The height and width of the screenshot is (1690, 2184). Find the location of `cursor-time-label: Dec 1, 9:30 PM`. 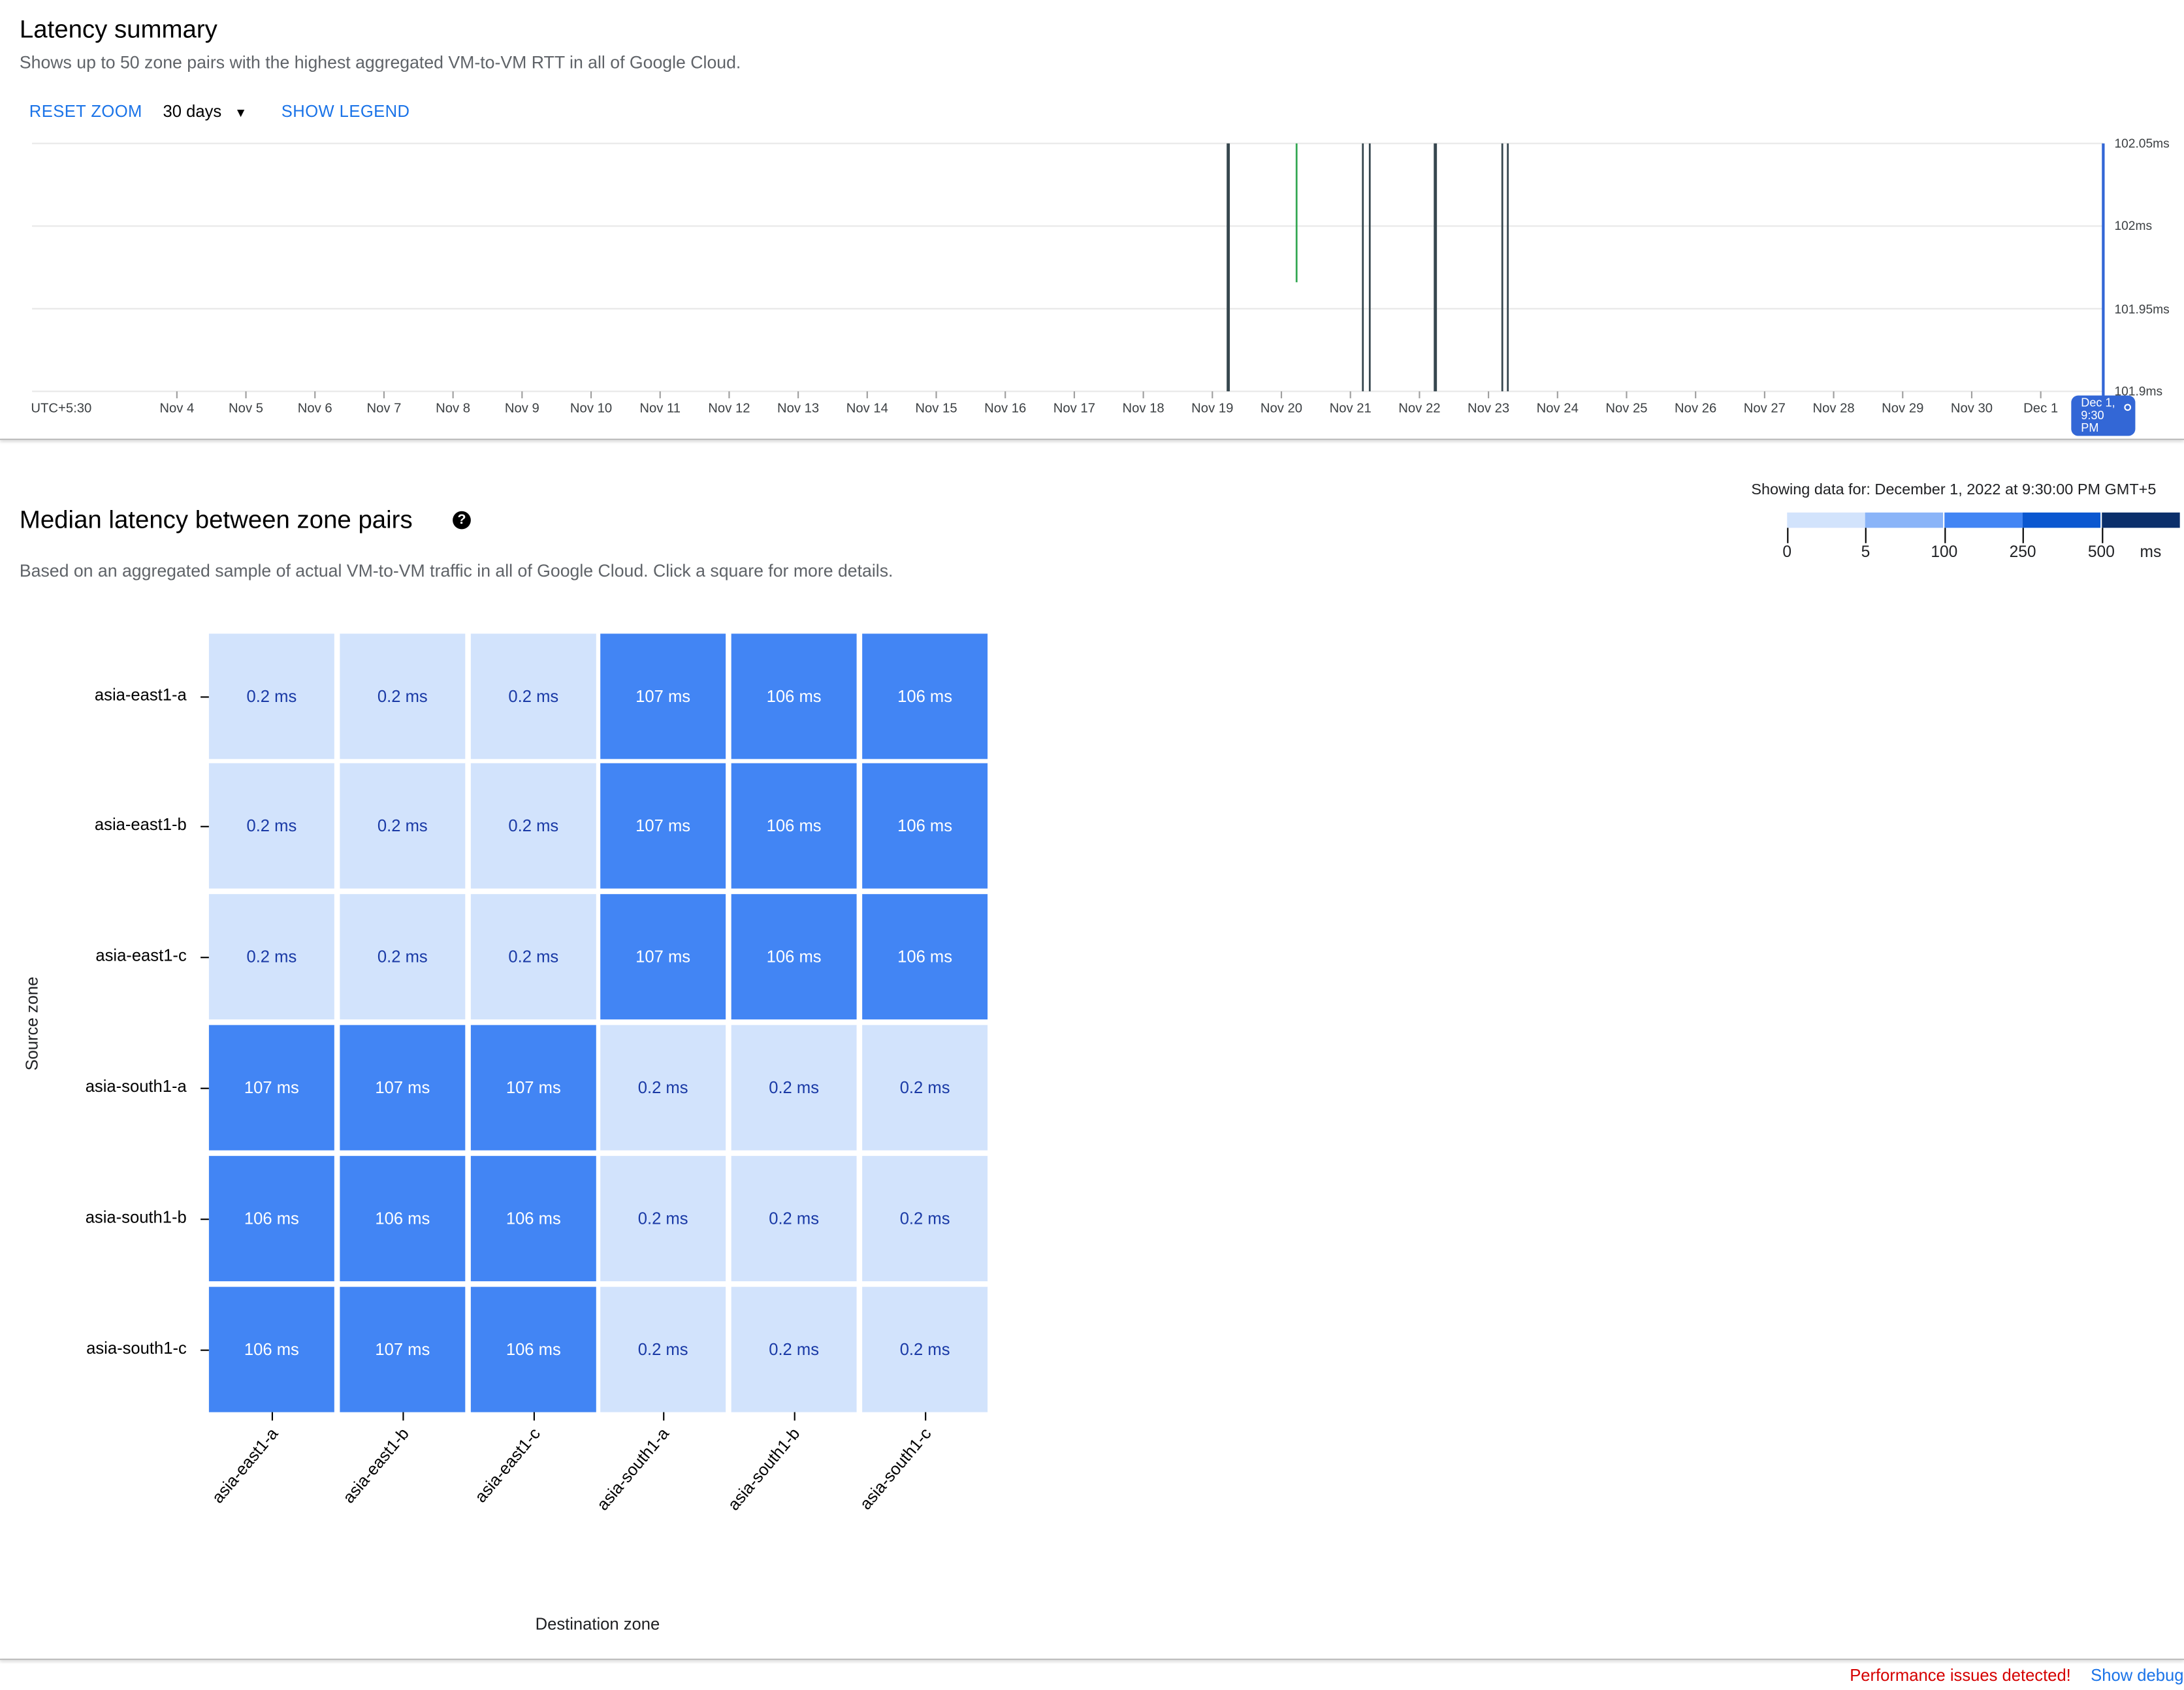

cursor-time-label: Dec 1, 9:30 PM is located at coordinates (2098, 415).